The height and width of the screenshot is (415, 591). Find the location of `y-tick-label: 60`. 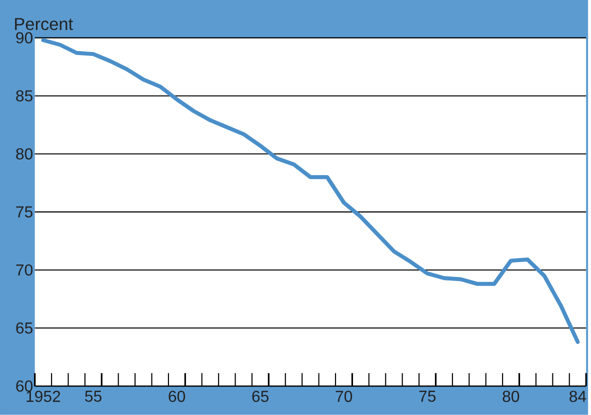

y-tick-label: 60 is located at coordinates (24, 386).